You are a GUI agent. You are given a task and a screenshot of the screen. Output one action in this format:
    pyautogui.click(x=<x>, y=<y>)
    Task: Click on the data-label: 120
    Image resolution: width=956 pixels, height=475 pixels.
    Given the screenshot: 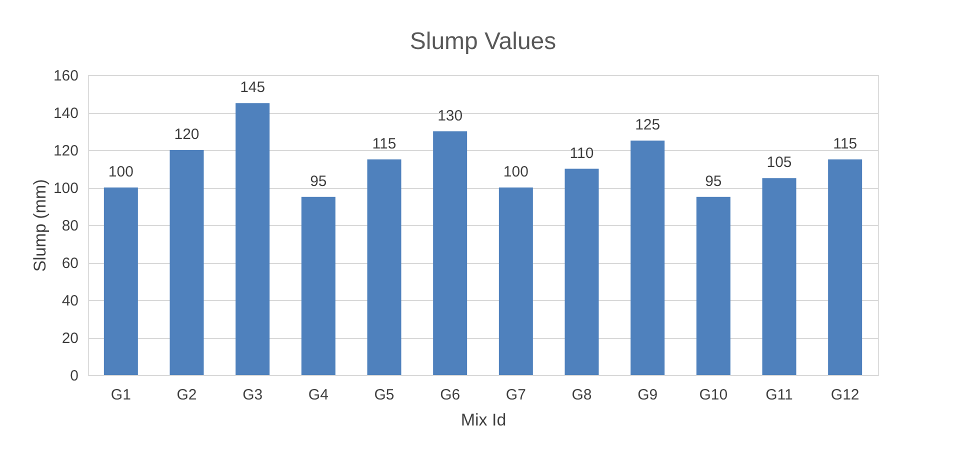 What is the action you would take?
    pyautogui.click(x=187, y=134)
    